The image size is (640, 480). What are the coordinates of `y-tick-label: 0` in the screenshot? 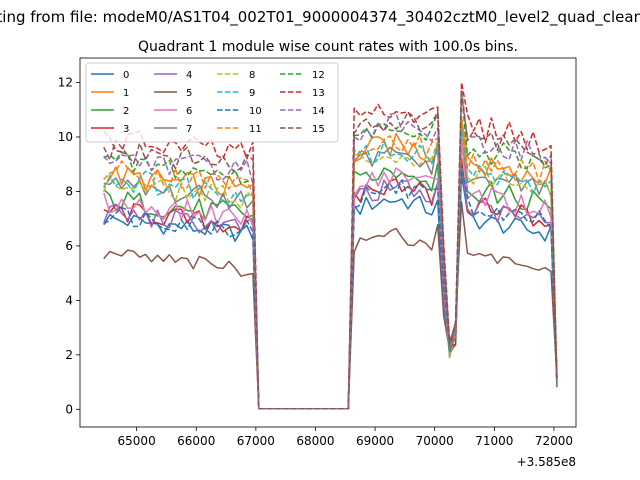 It's located at (69, 409).